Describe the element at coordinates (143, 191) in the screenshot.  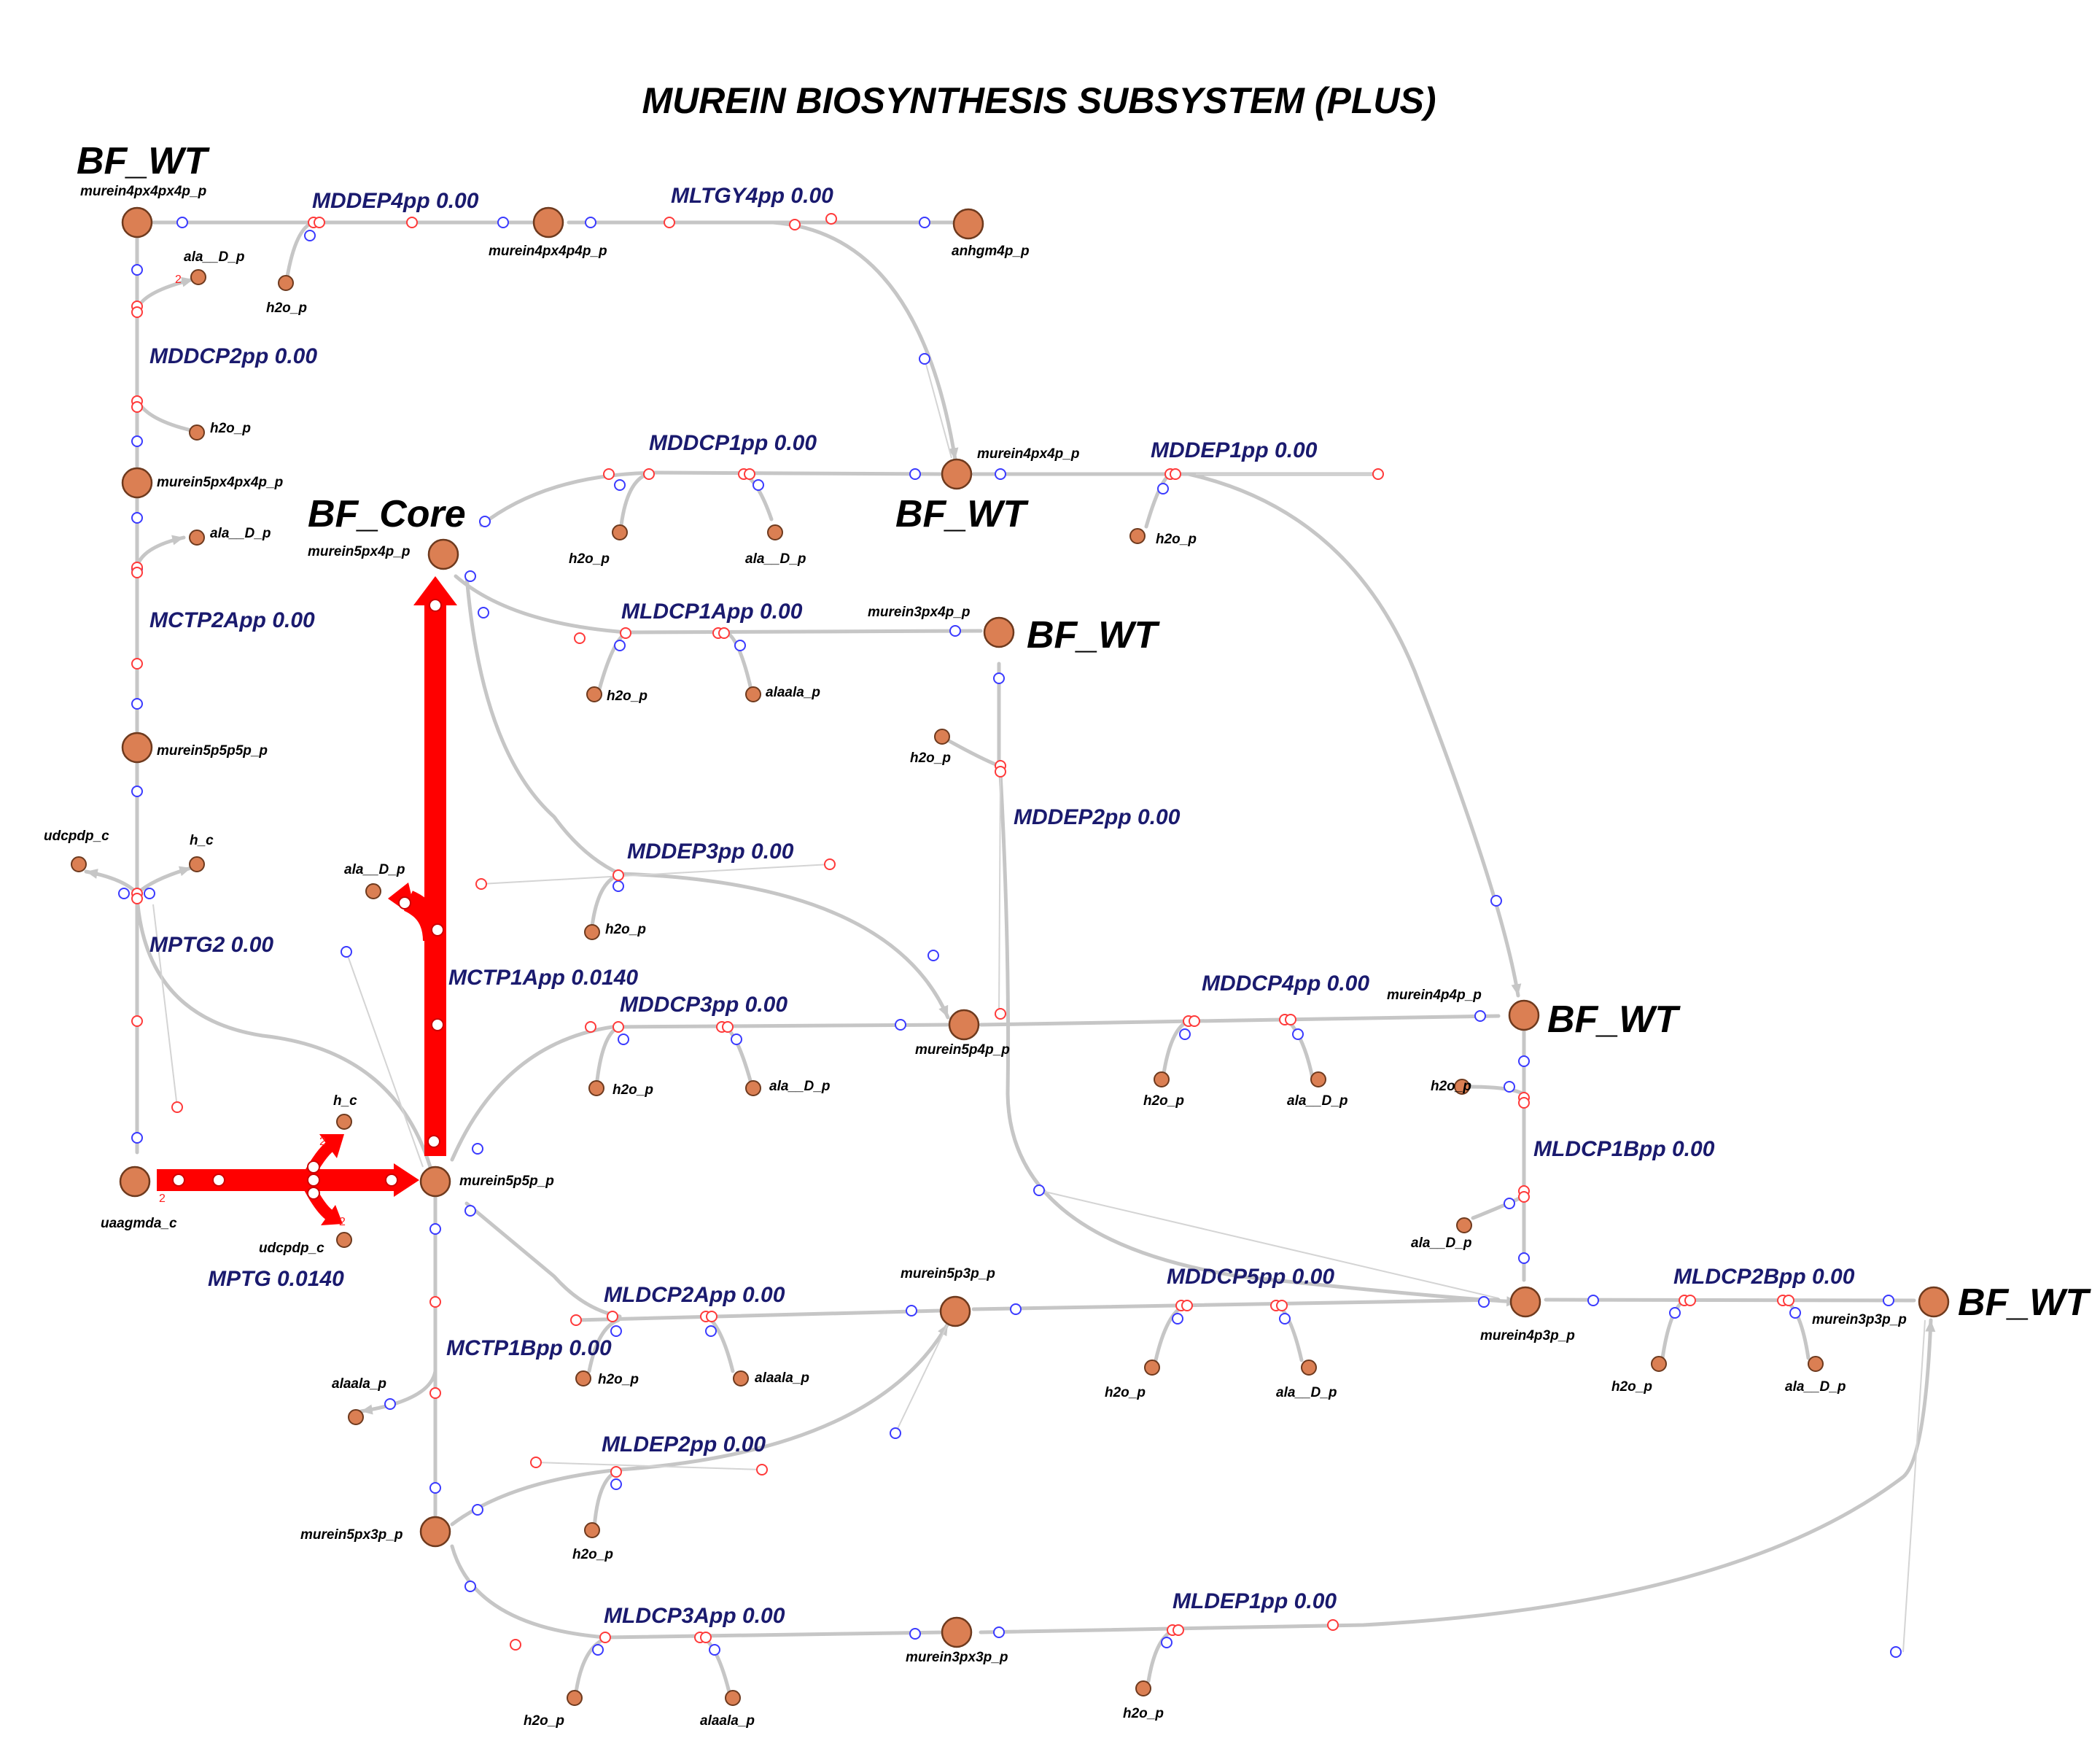
I see `metabolite-label: murein4px4px4p_p` at that location.